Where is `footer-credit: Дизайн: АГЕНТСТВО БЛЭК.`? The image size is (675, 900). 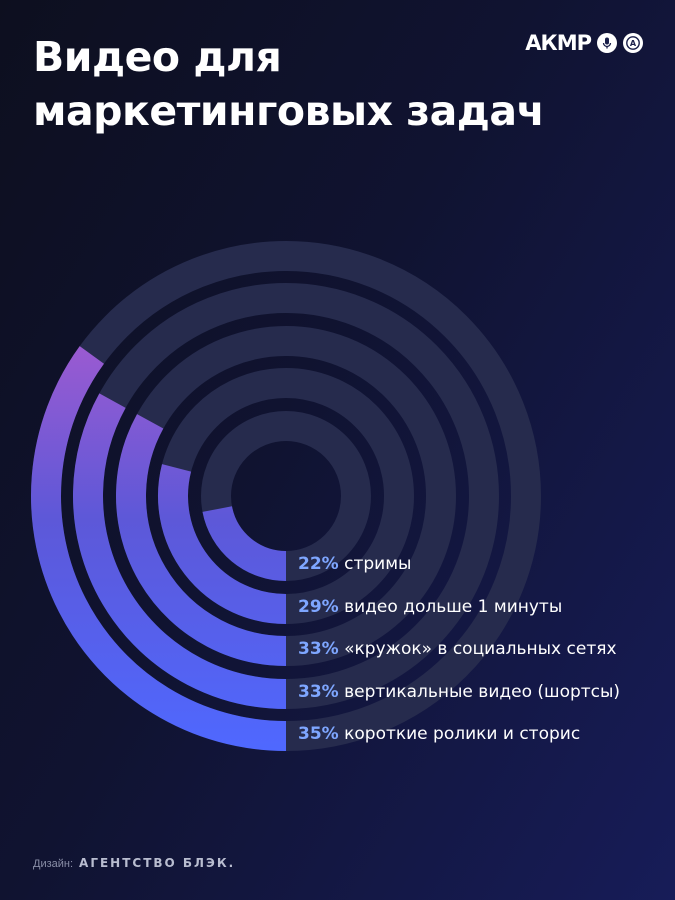 footer-credit: Дизайн: АГЕНТСТВО БЛЭК. is located at coordinates (134, 863).